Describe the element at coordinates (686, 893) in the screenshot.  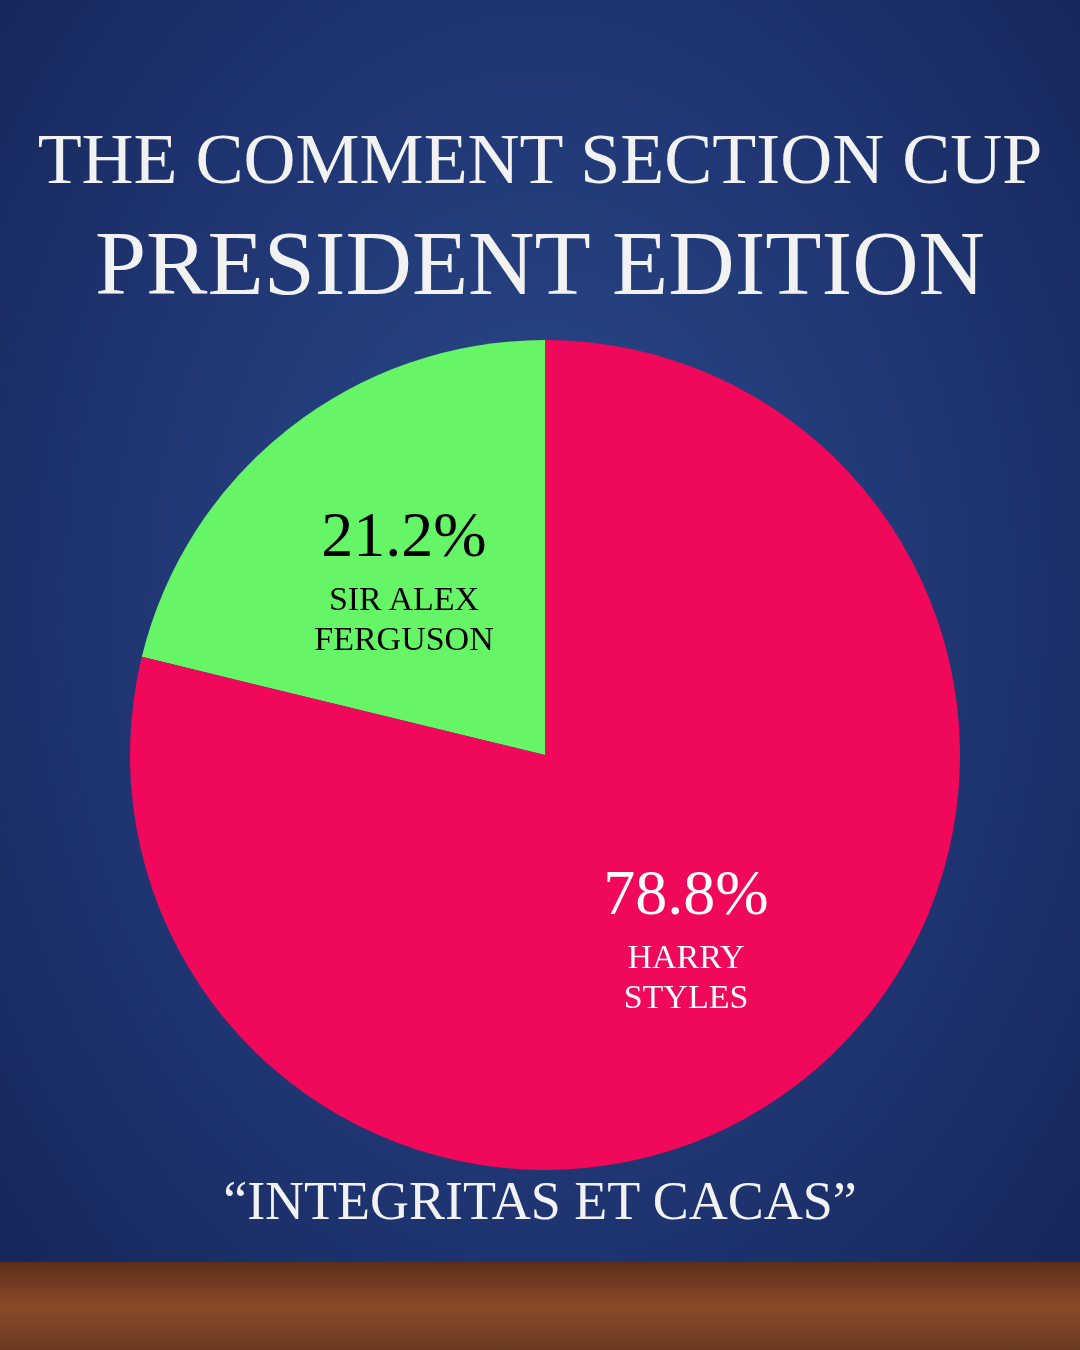
I see `data-label: 78.8%` at that location.